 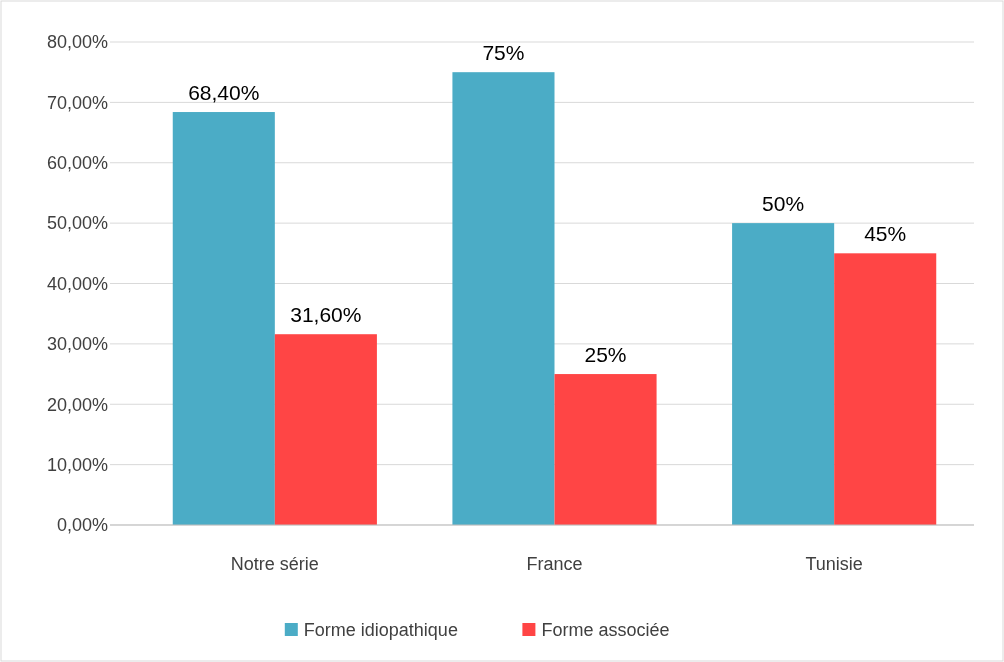 I want to click on data-label: 68,40%, so click(x=224, y=93).